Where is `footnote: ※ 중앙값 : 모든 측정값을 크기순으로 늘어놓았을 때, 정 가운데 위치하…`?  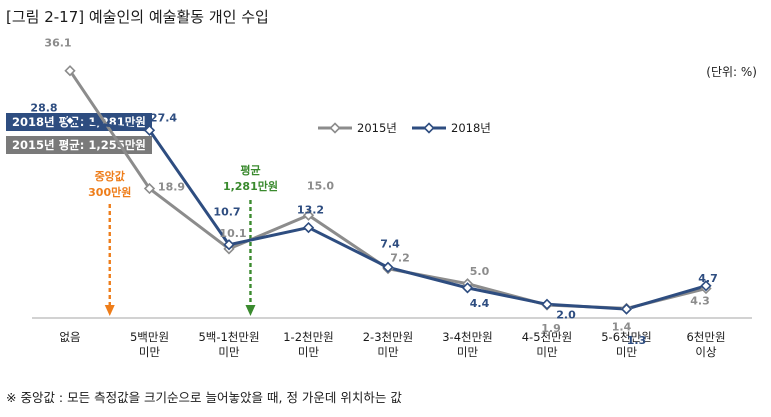 footnote: ※ 중앙값 : 모든 측정값을 크기순으로 늘어놓았을 때, 정 가운데 위치하… is located at coordinates (204, 397).